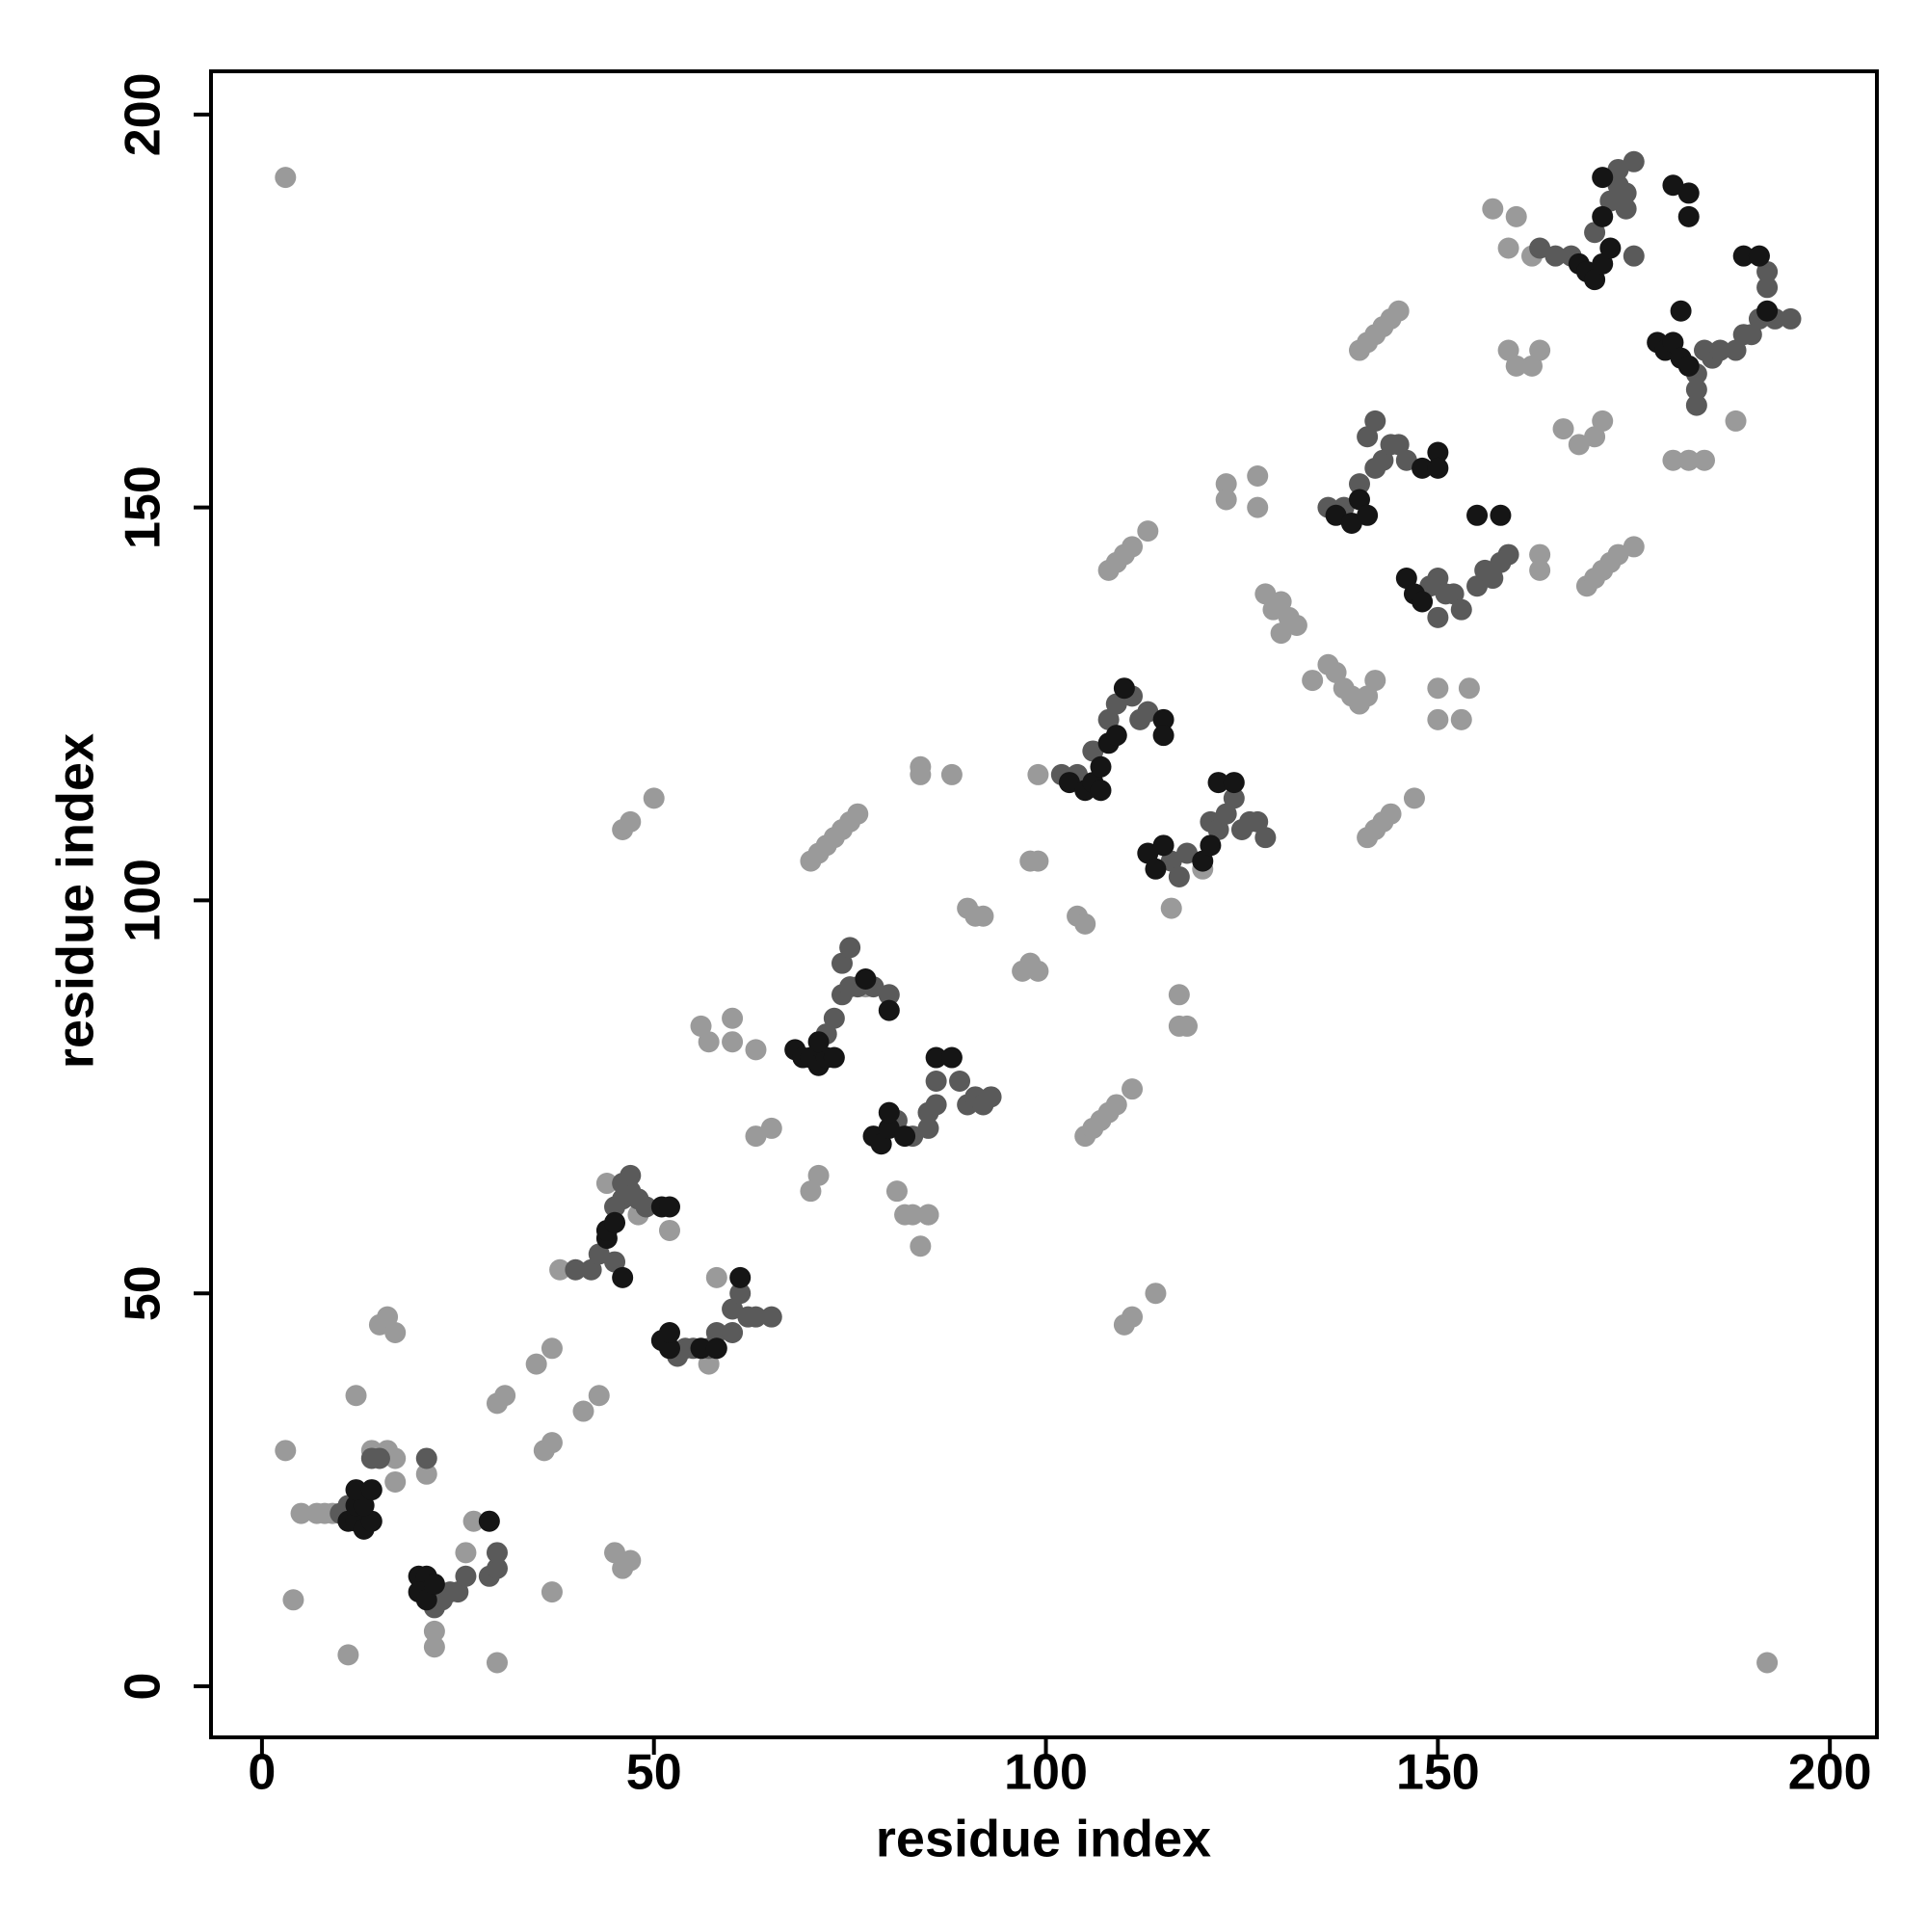 The height and width of the screenshot is (1932, 1927). Describe the element at coordinates (144, 1687) in the screenshot. I see `y-tick-label: 0` at that location.